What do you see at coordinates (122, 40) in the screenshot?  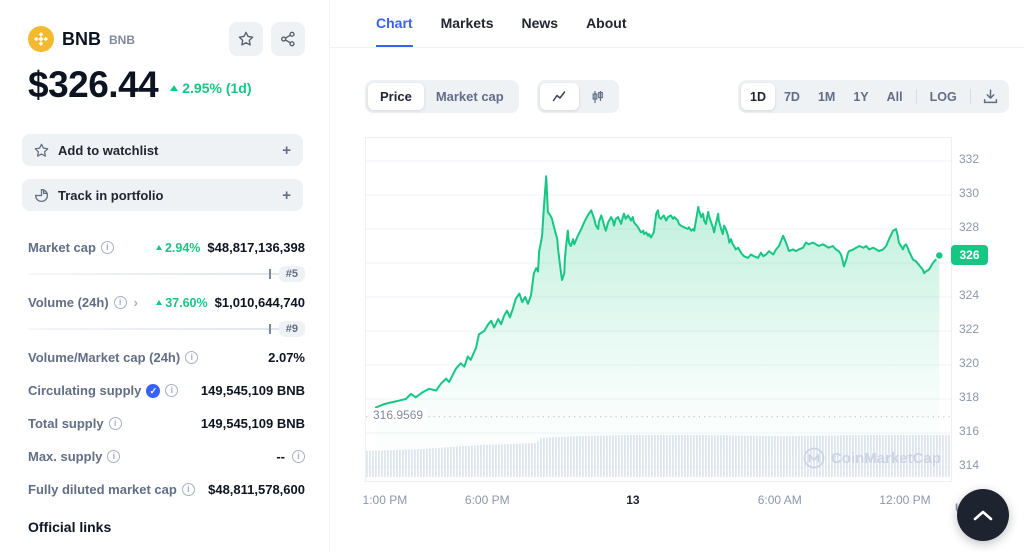 I see `coin-symbol: BNB` at bounding box center [122, 40].